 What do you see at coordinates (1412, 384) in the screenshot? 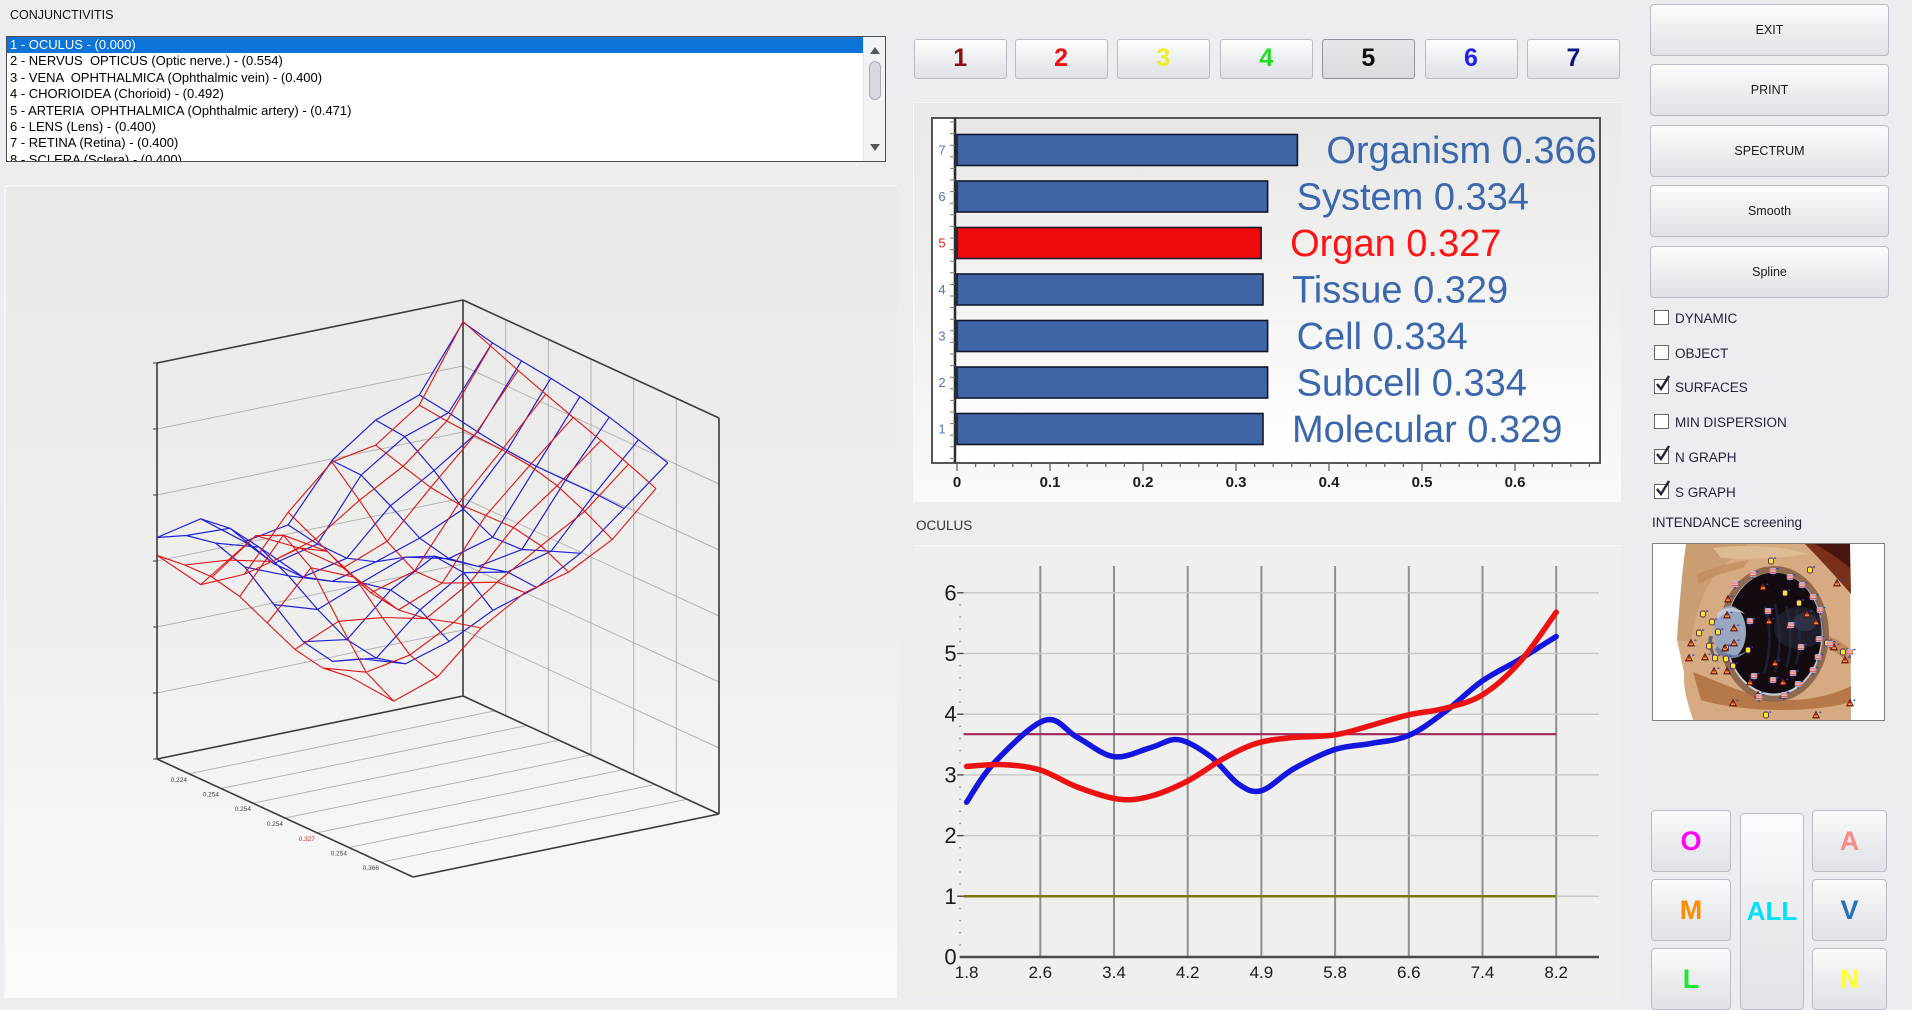
I see `svg-text: Subcell 0.334` at bounding box center [1412, 384].